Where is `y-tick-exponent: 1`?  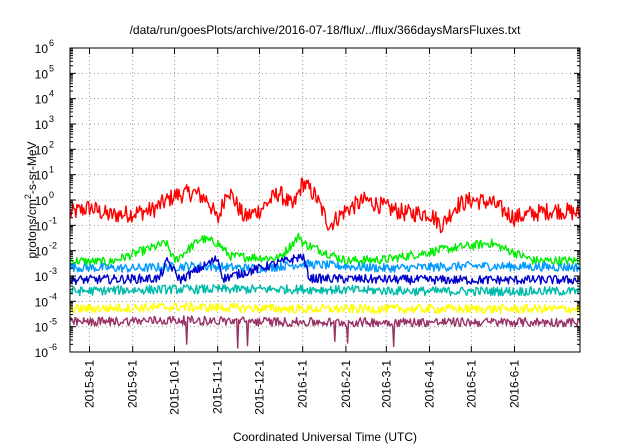 y-tick-exponent: 1 is located at coordinates (51, 170).